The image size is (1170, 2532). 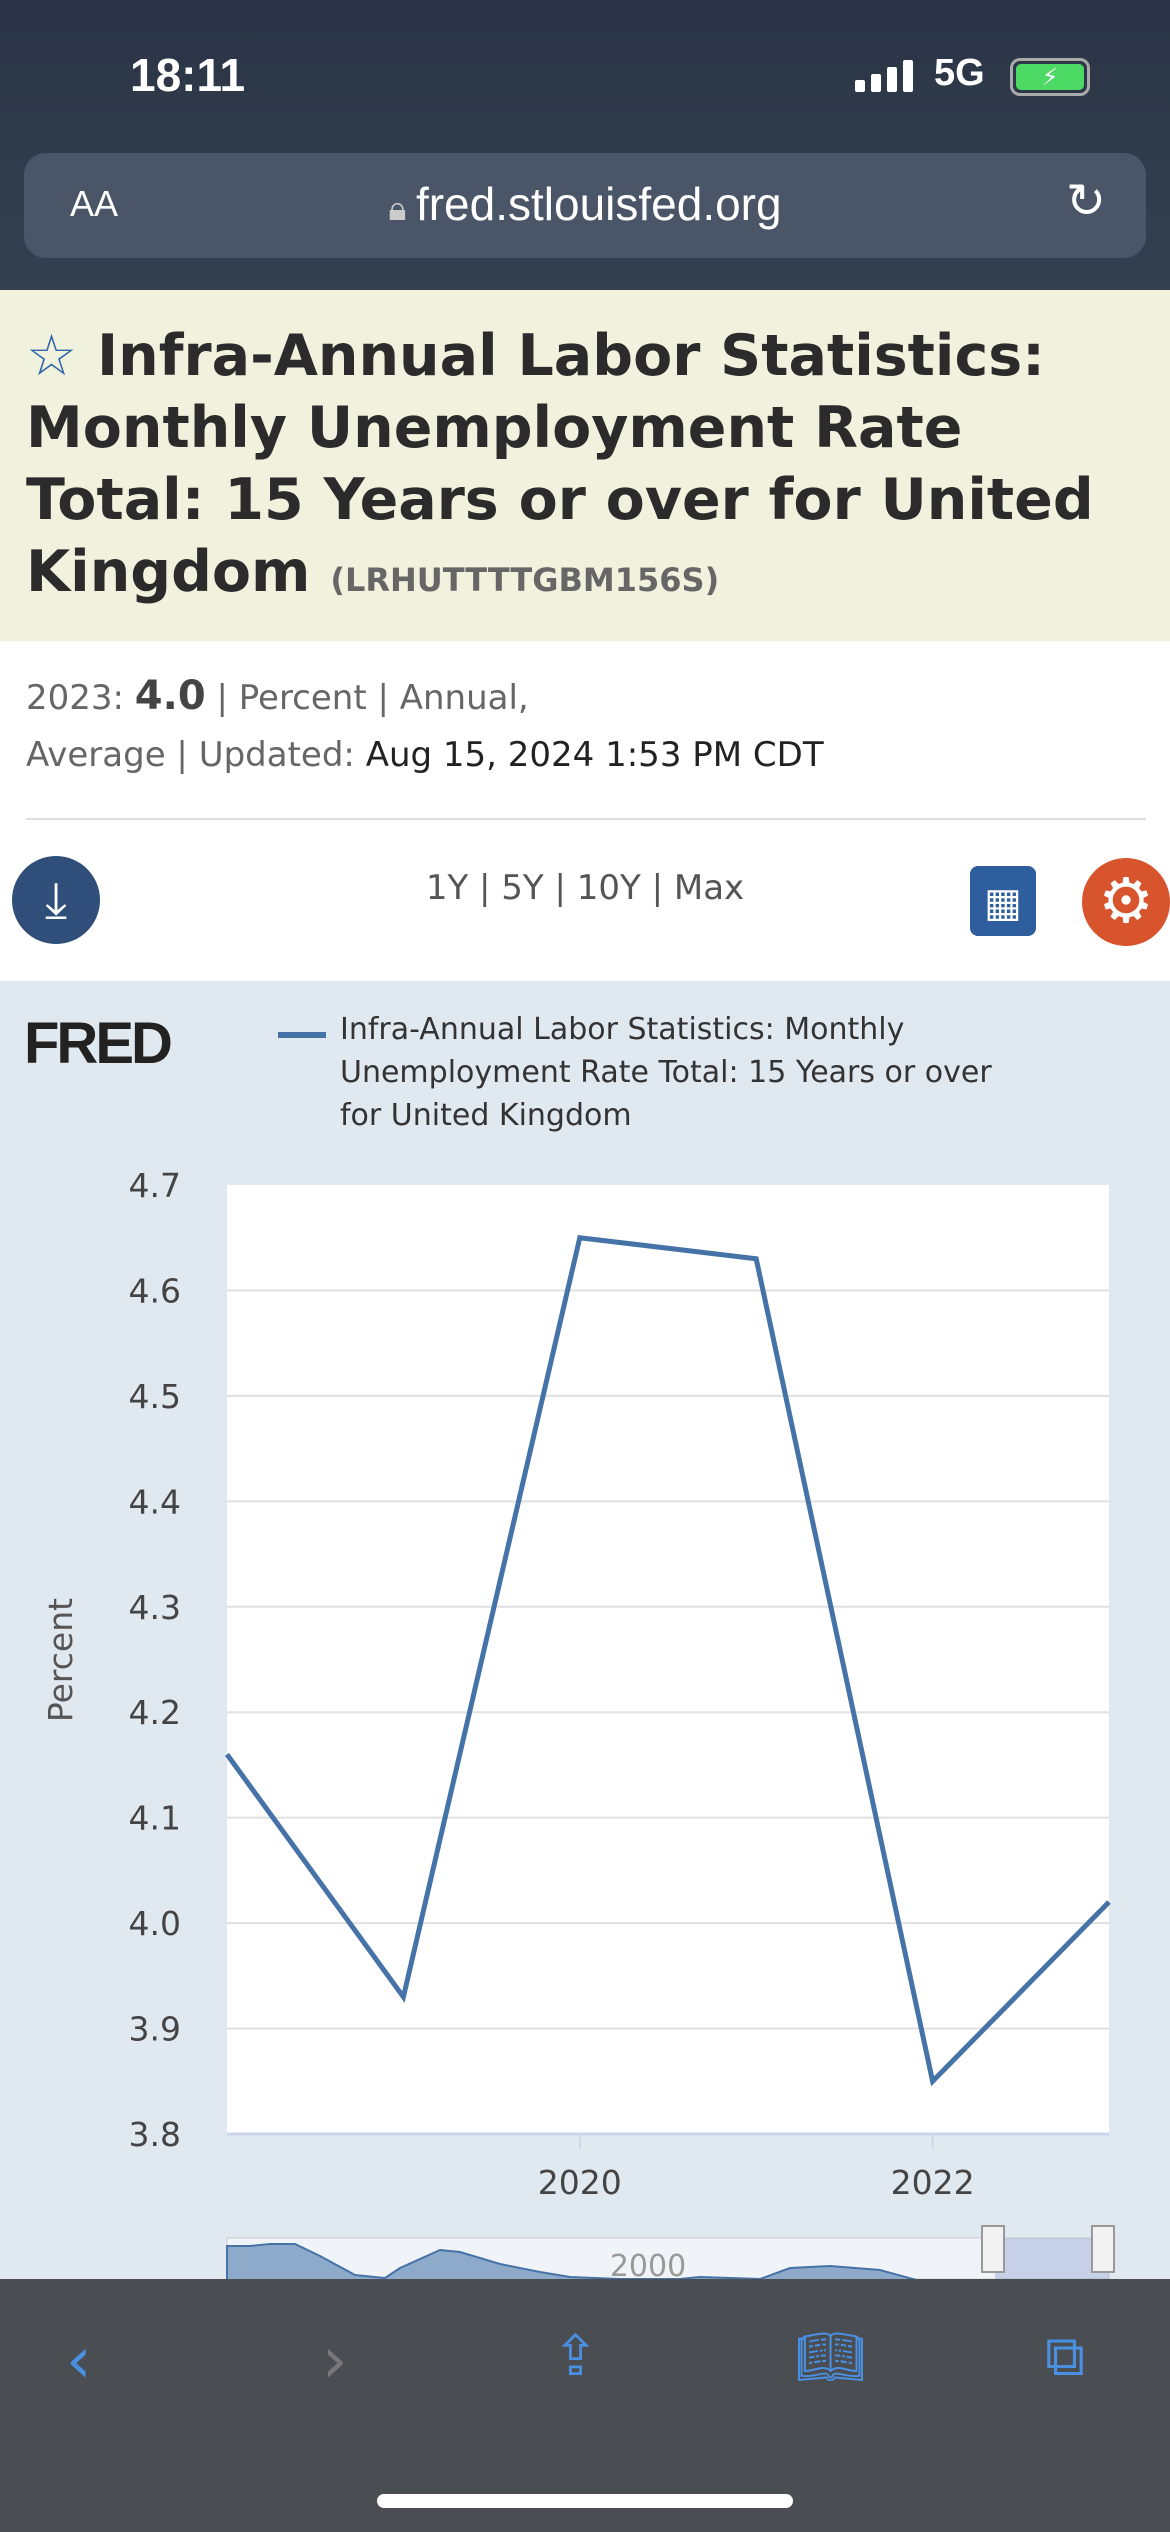 What do you see at coordinates (402, 209) in the screenshot?
I see `lock-icon: 🔒︎` at bounding box center [402, 209].